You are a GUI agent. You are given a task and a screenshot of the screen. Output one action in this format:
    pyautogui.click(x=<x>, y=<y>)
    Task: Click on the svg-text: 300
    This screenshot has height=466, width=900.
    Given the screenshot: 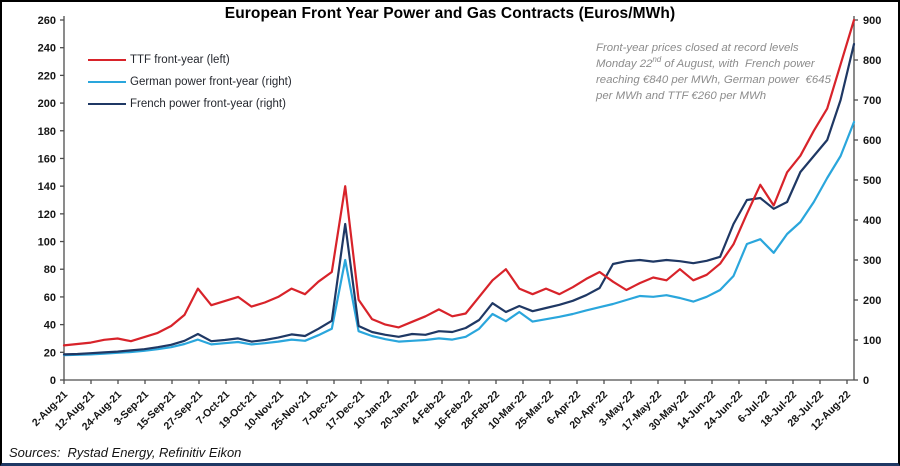 What is the action you would take?
    pyautogui.click(x=872, y=261)
    